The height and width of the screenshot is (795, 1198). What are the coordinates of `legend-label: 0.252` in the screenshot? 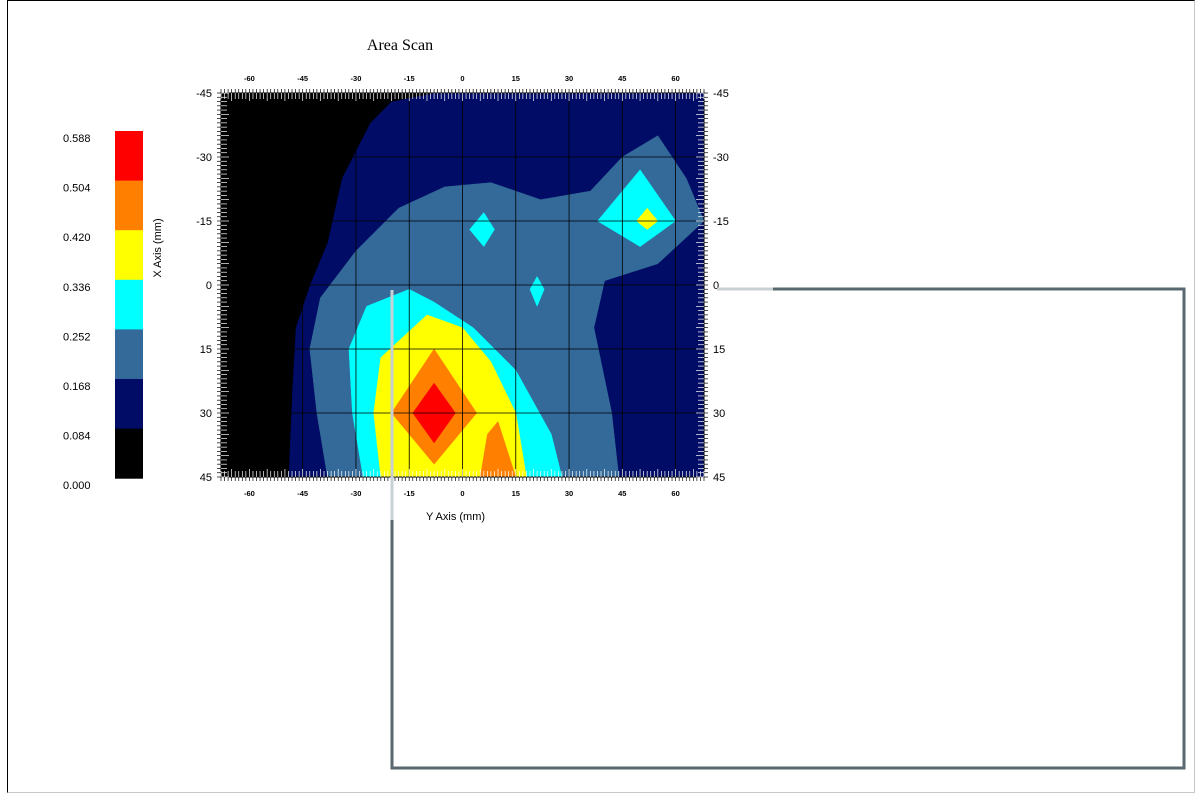 It's located at (77, 337).